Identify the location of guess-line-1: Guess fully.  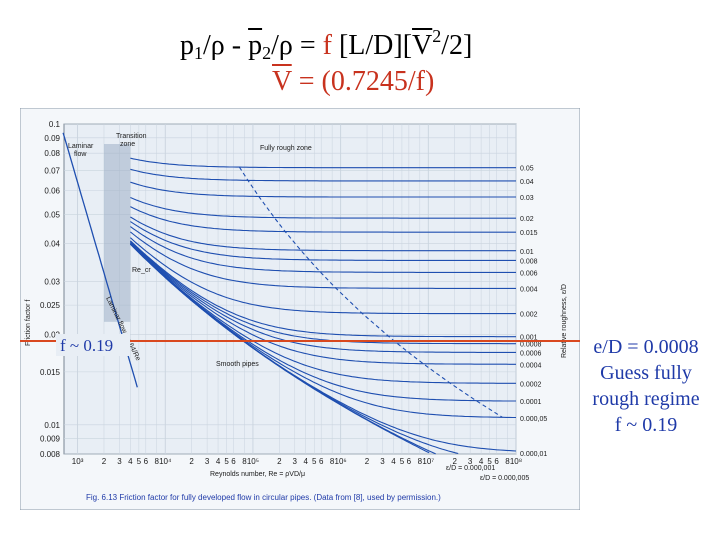
(646, 373).